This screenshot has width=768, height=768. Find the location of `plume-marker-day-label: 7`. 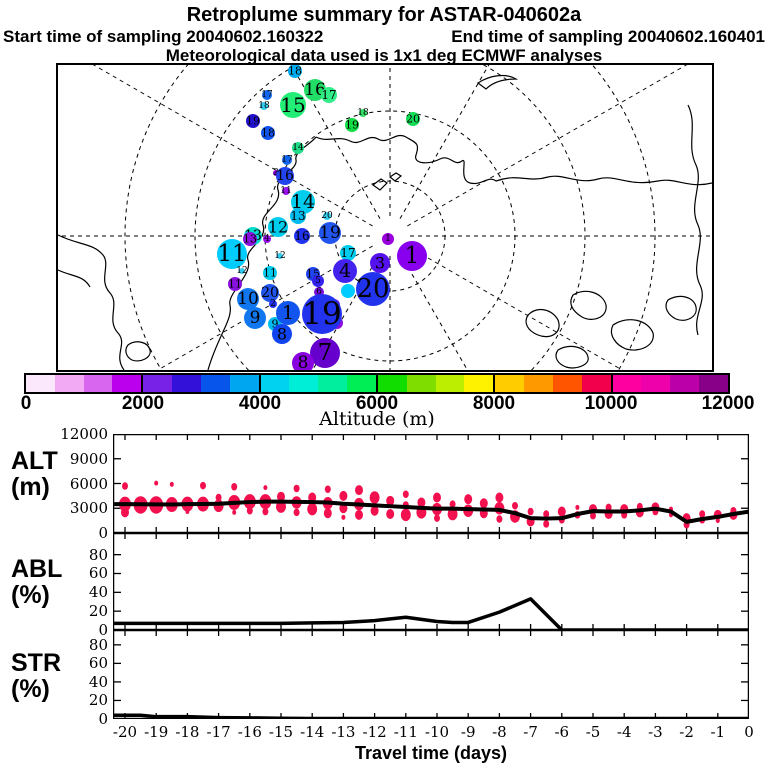

plume-marker-day-label: 7 is located at coordinates (325, 353).